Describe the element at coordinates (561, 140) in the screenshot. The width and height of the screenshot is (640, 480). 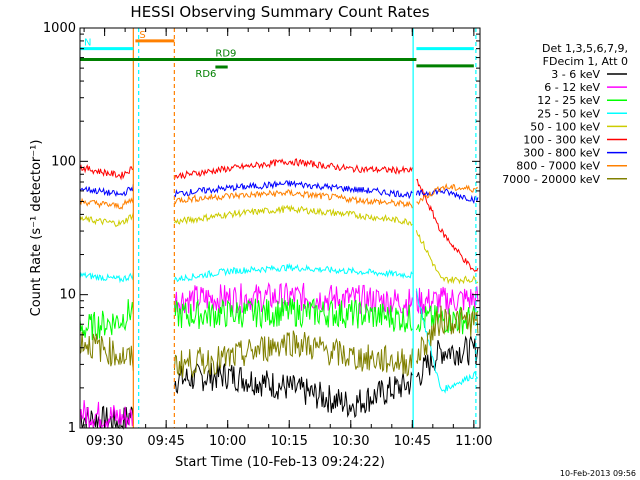
I see `legend-label: 100 - 300 keV` at that location.